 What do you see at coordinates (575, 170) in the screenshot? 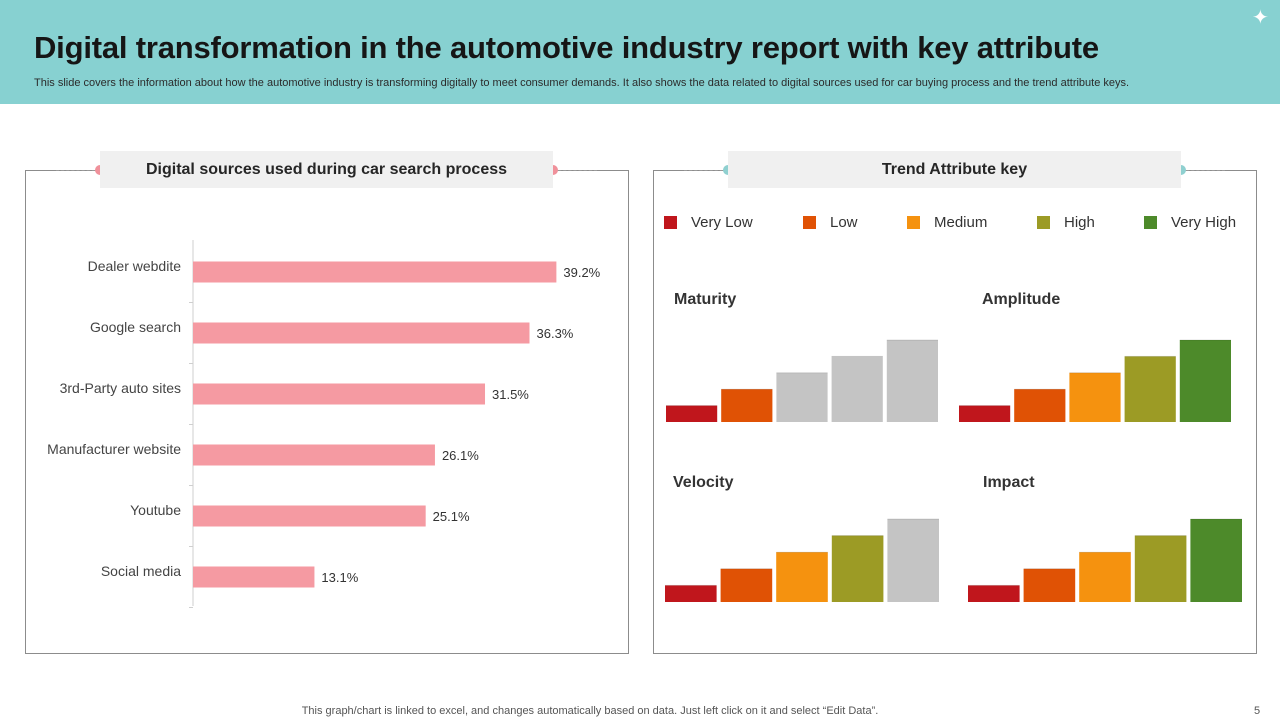
I see `left-panel-connector-right` at bounding box center [575, 170].